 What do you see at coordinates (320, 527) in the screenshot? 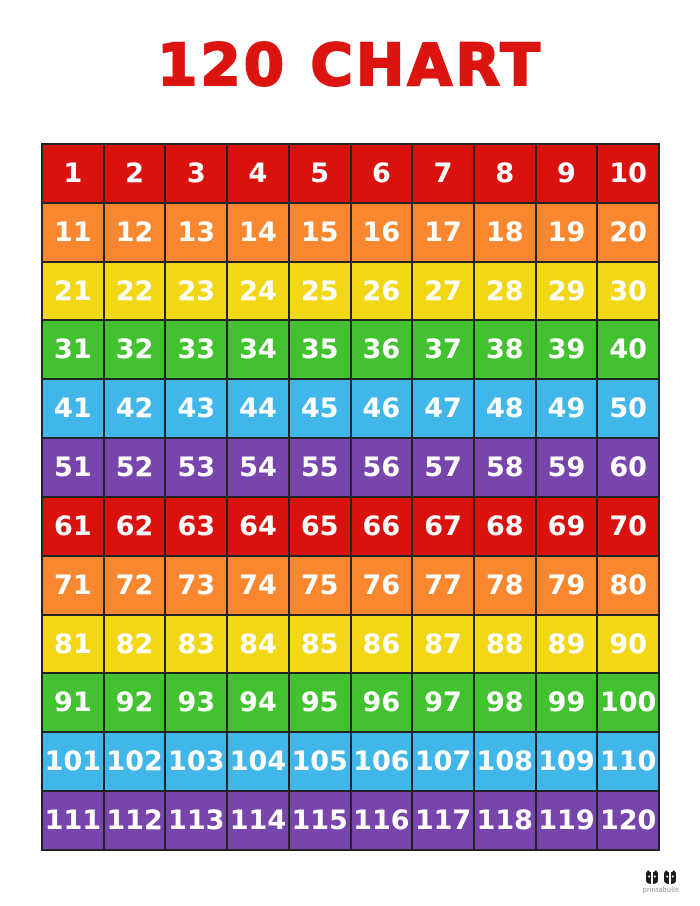
I see `grid-cell-65: 65` at bounding box center [320, 527].